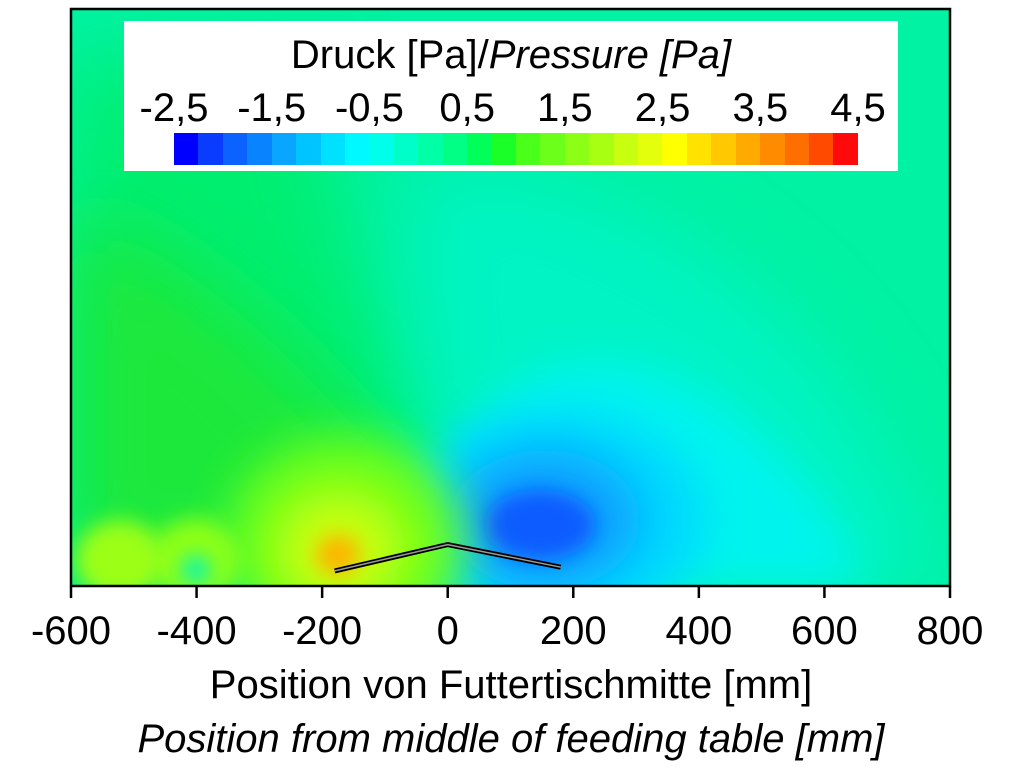 The height and width of the screenshot is (778, 1022). I want to click on colorbar-tick-label: 2,5, so click(662, 108).